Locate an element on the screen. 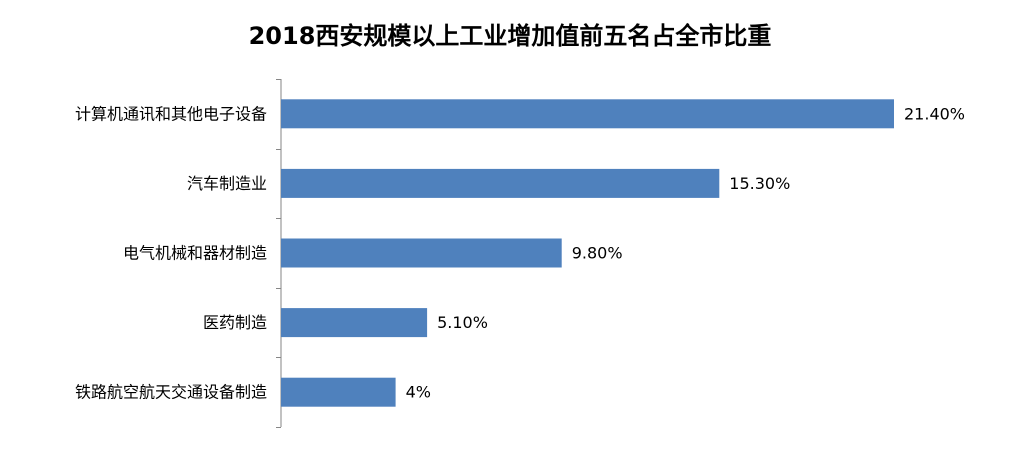 This screenshot has height=450, width=1020. chart-title: 2018西安规模以上工业增加值前五名占全市比重 is located at coordinates (510, 36).